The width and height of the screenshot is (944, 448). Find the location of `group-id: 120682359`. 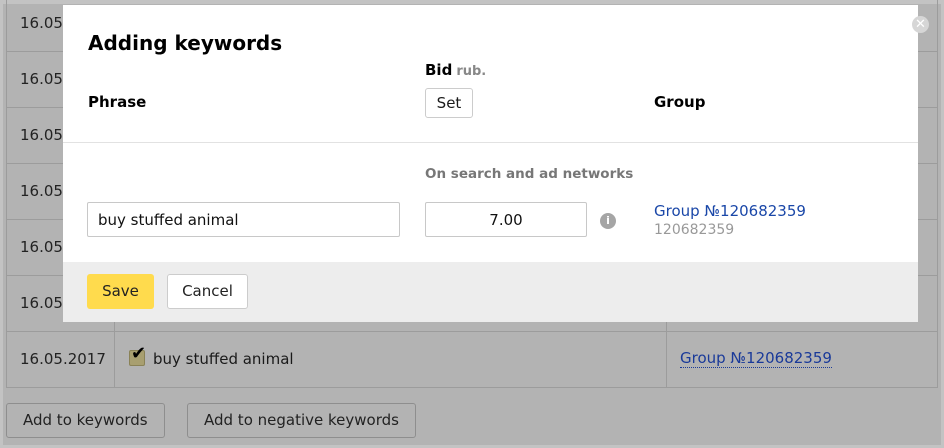

group-id: 120682359 is located at coordinates (694, 230).